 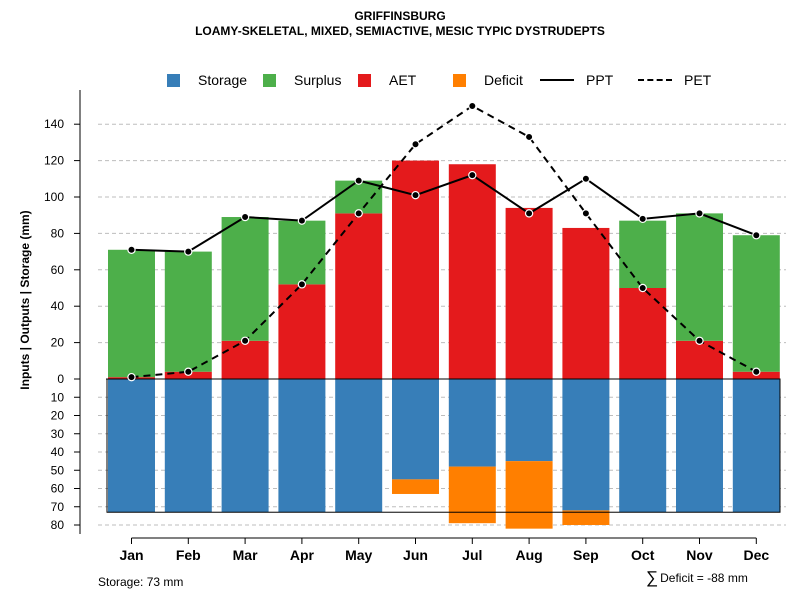 What do you see at coordinates (529, 213) in the screenshot?
I see `point-ppt-aug` at bounding box center [529, 213].